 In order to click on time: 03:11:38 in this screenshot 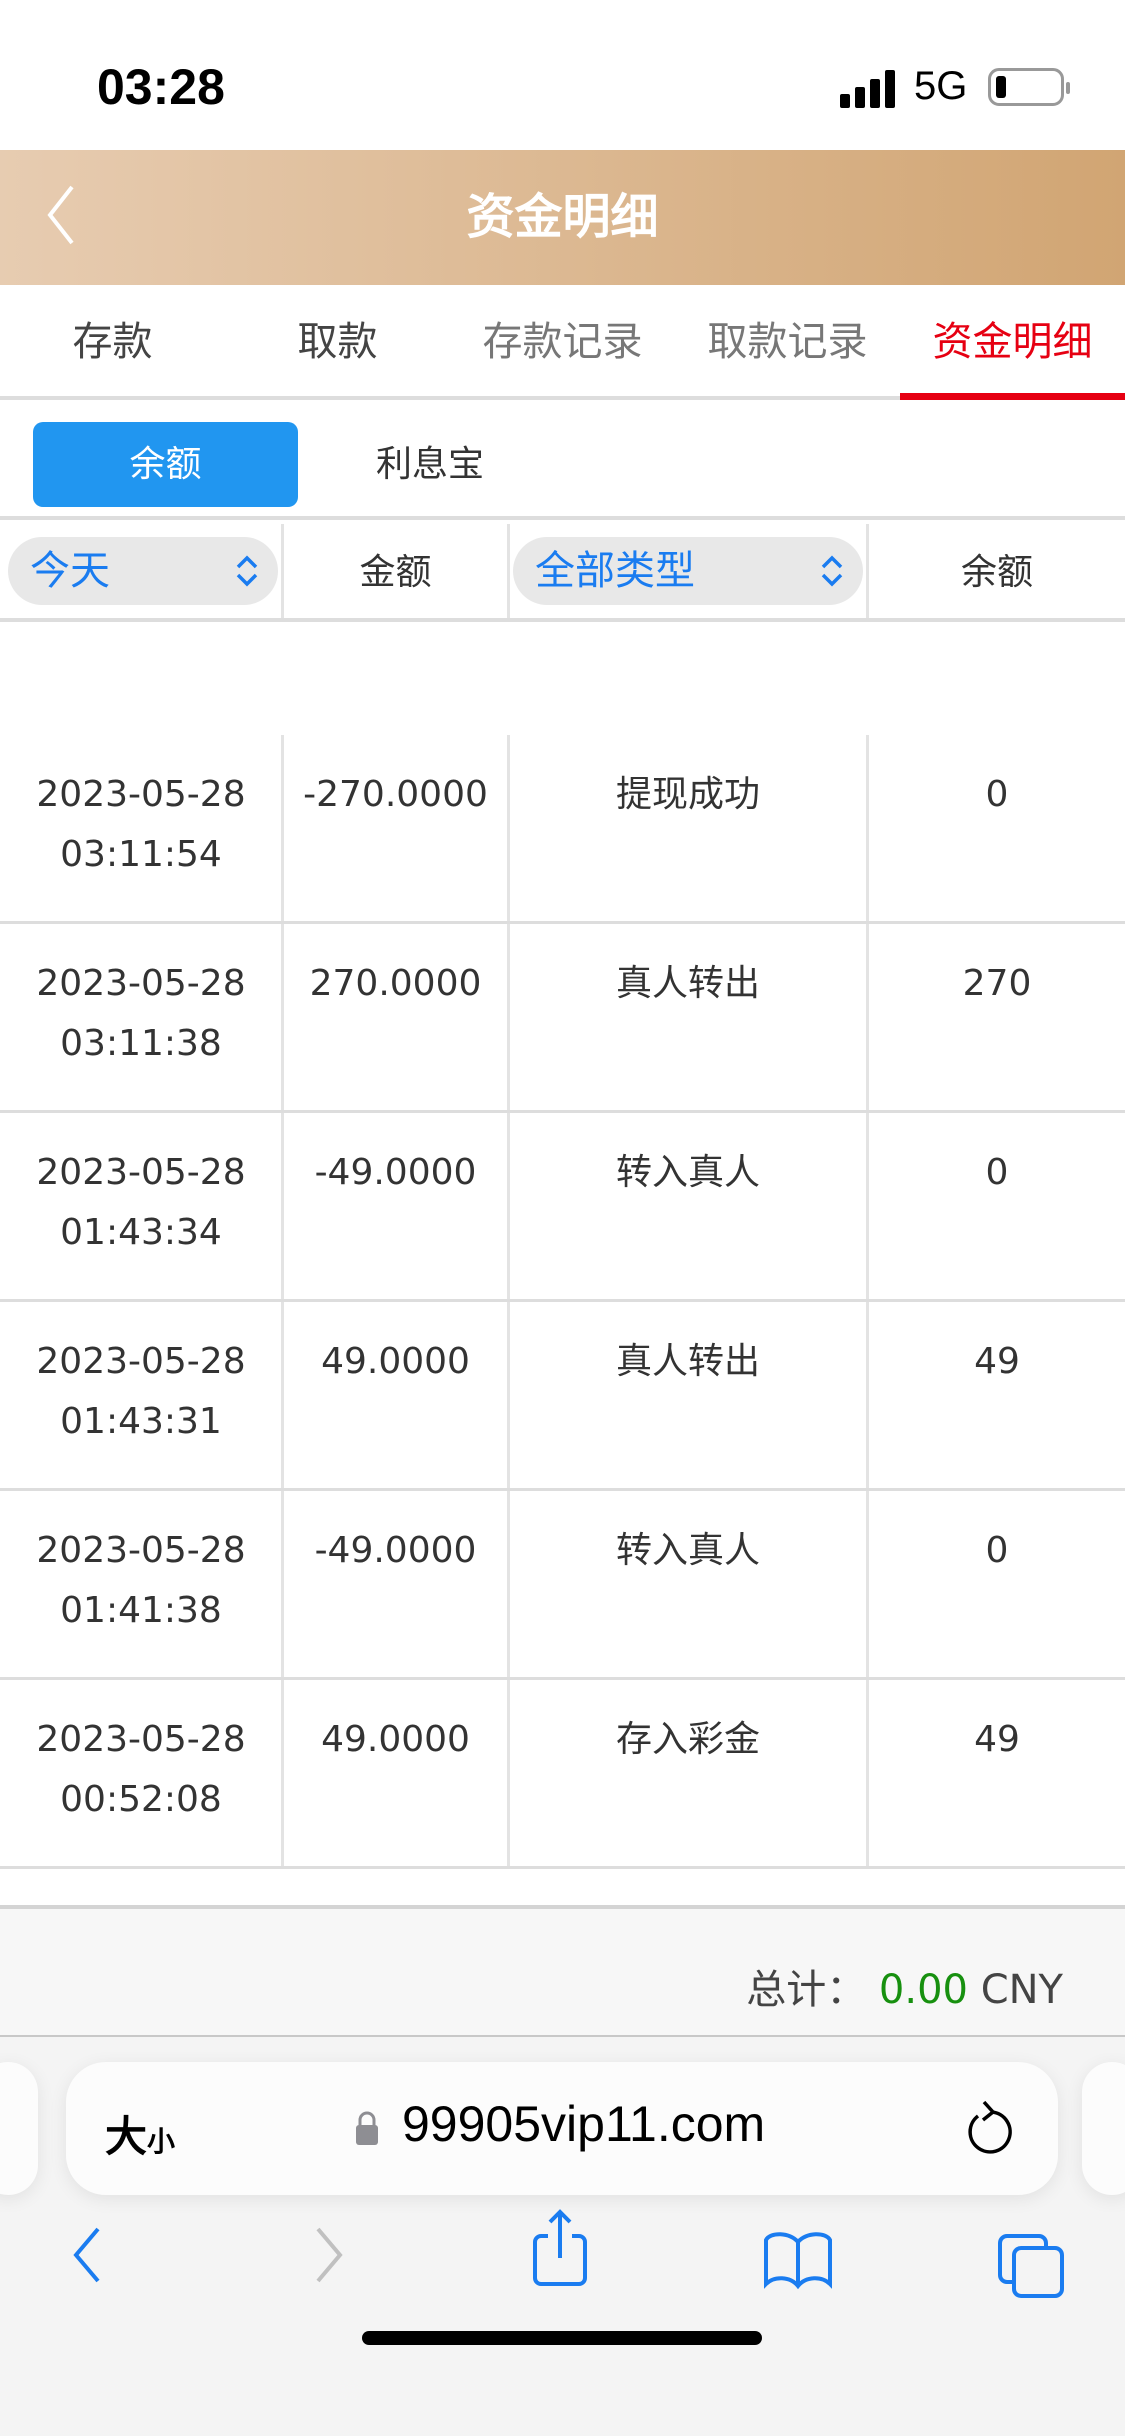, I will do `click(141, 1043)`.